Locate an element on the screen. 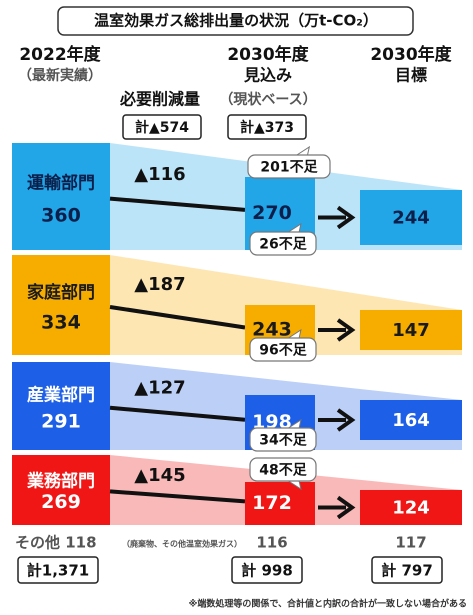  sector-name: 運輸部門 is located at coordinates (61, 183).